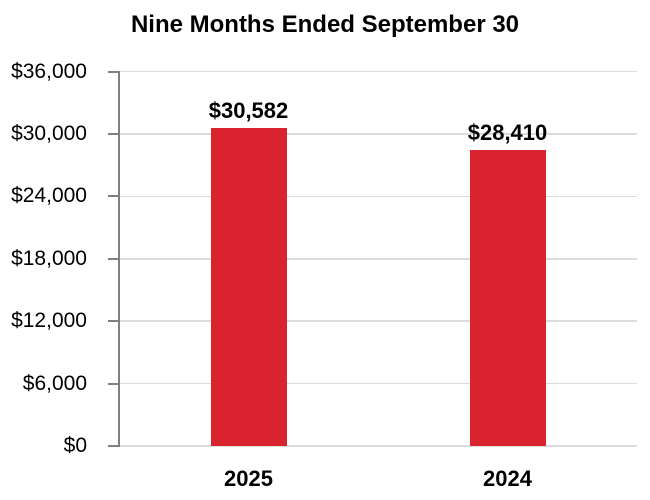 The width and height of the screenshot is (650, 500). I want to click on y-axis-tick-label: $30,000, so click(49, 133).